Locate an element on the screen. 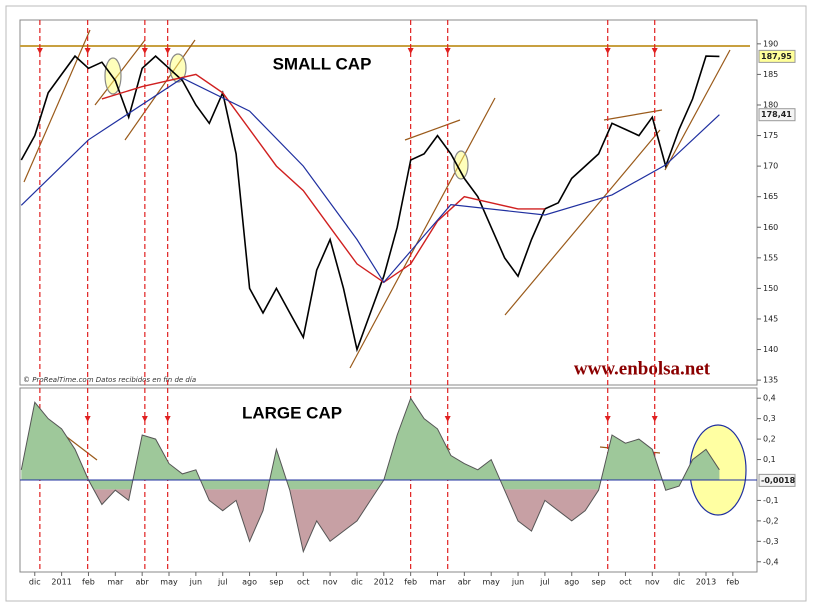 The image size is (814, 609). y-tick-label: 180 is located at coordinates (770, 104).